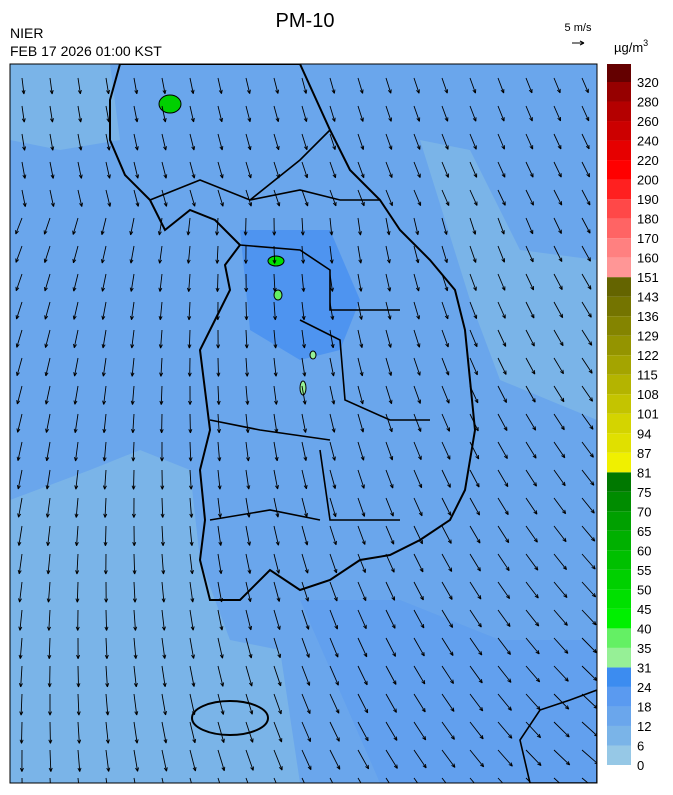  What do you see at coordinates (578, 28) in the screenshot?
I see `wind-scale-label: 5 m/s` at bounding box center [578, 28].